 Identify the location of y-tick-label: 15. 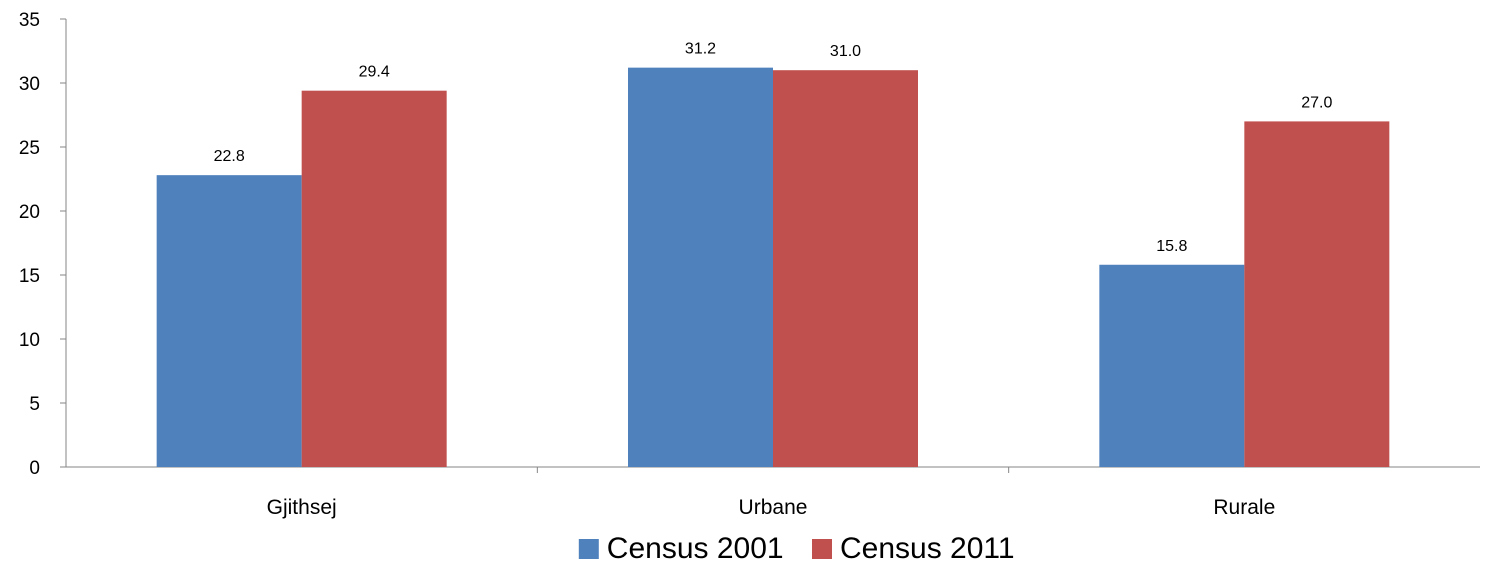
(29, 276).